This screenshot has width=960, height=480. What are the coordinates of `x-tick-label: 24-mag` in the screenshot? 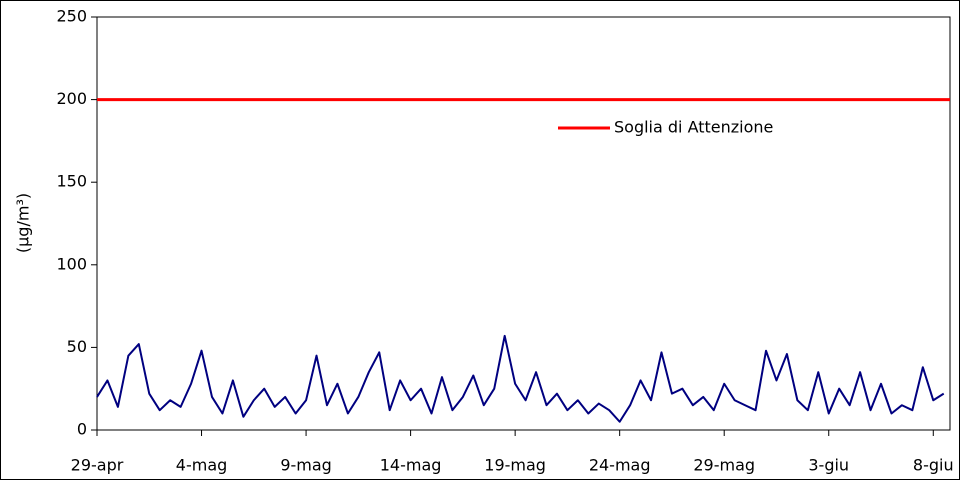 It's located at (620, 465).